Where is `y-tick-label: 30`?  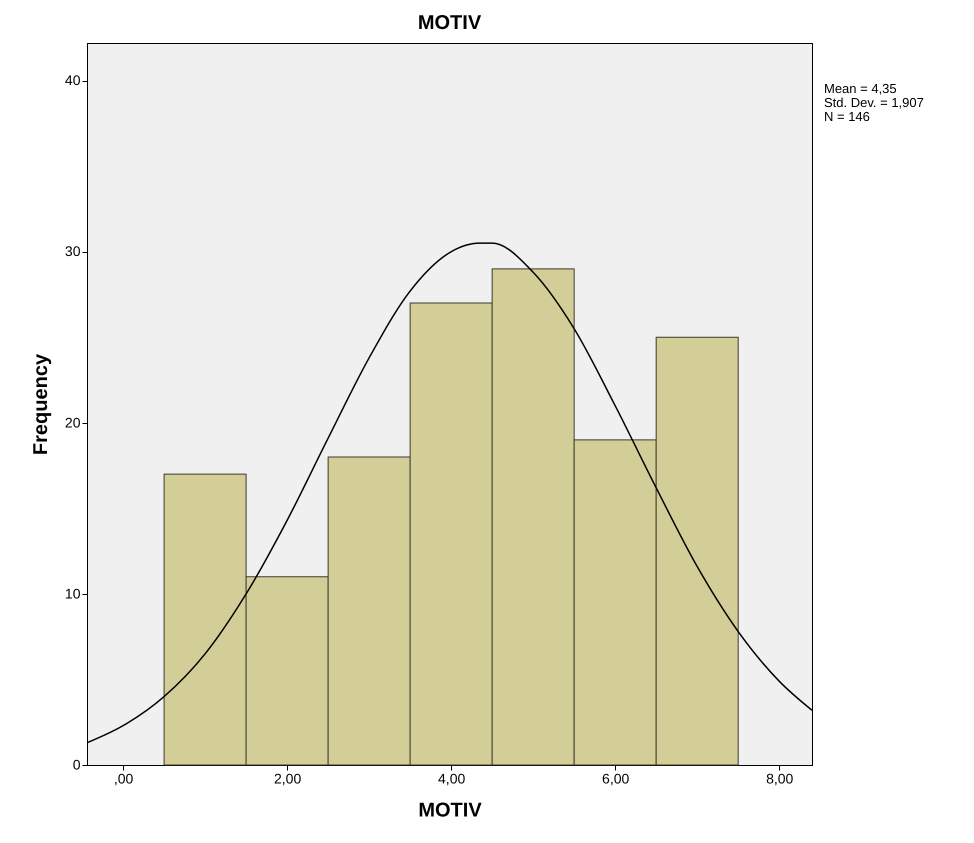
y-tick-label: 30 is located at coordinates (72, 251).